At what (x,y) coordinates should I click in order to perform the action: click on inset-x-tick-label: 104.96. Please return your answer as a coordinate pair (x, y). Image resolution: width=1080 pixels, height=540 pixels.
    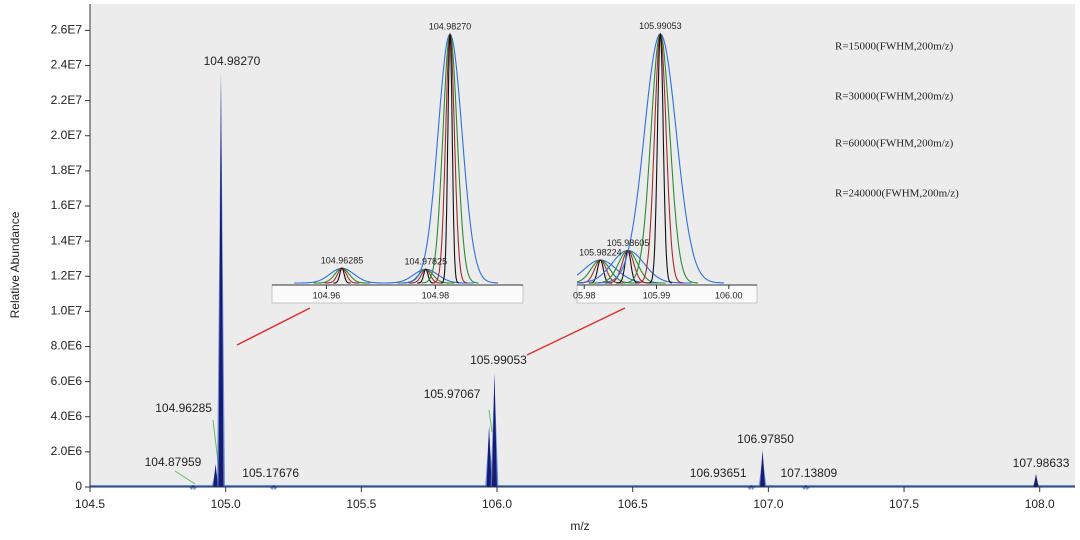
    Looking at the image, I should click on (327, 295).